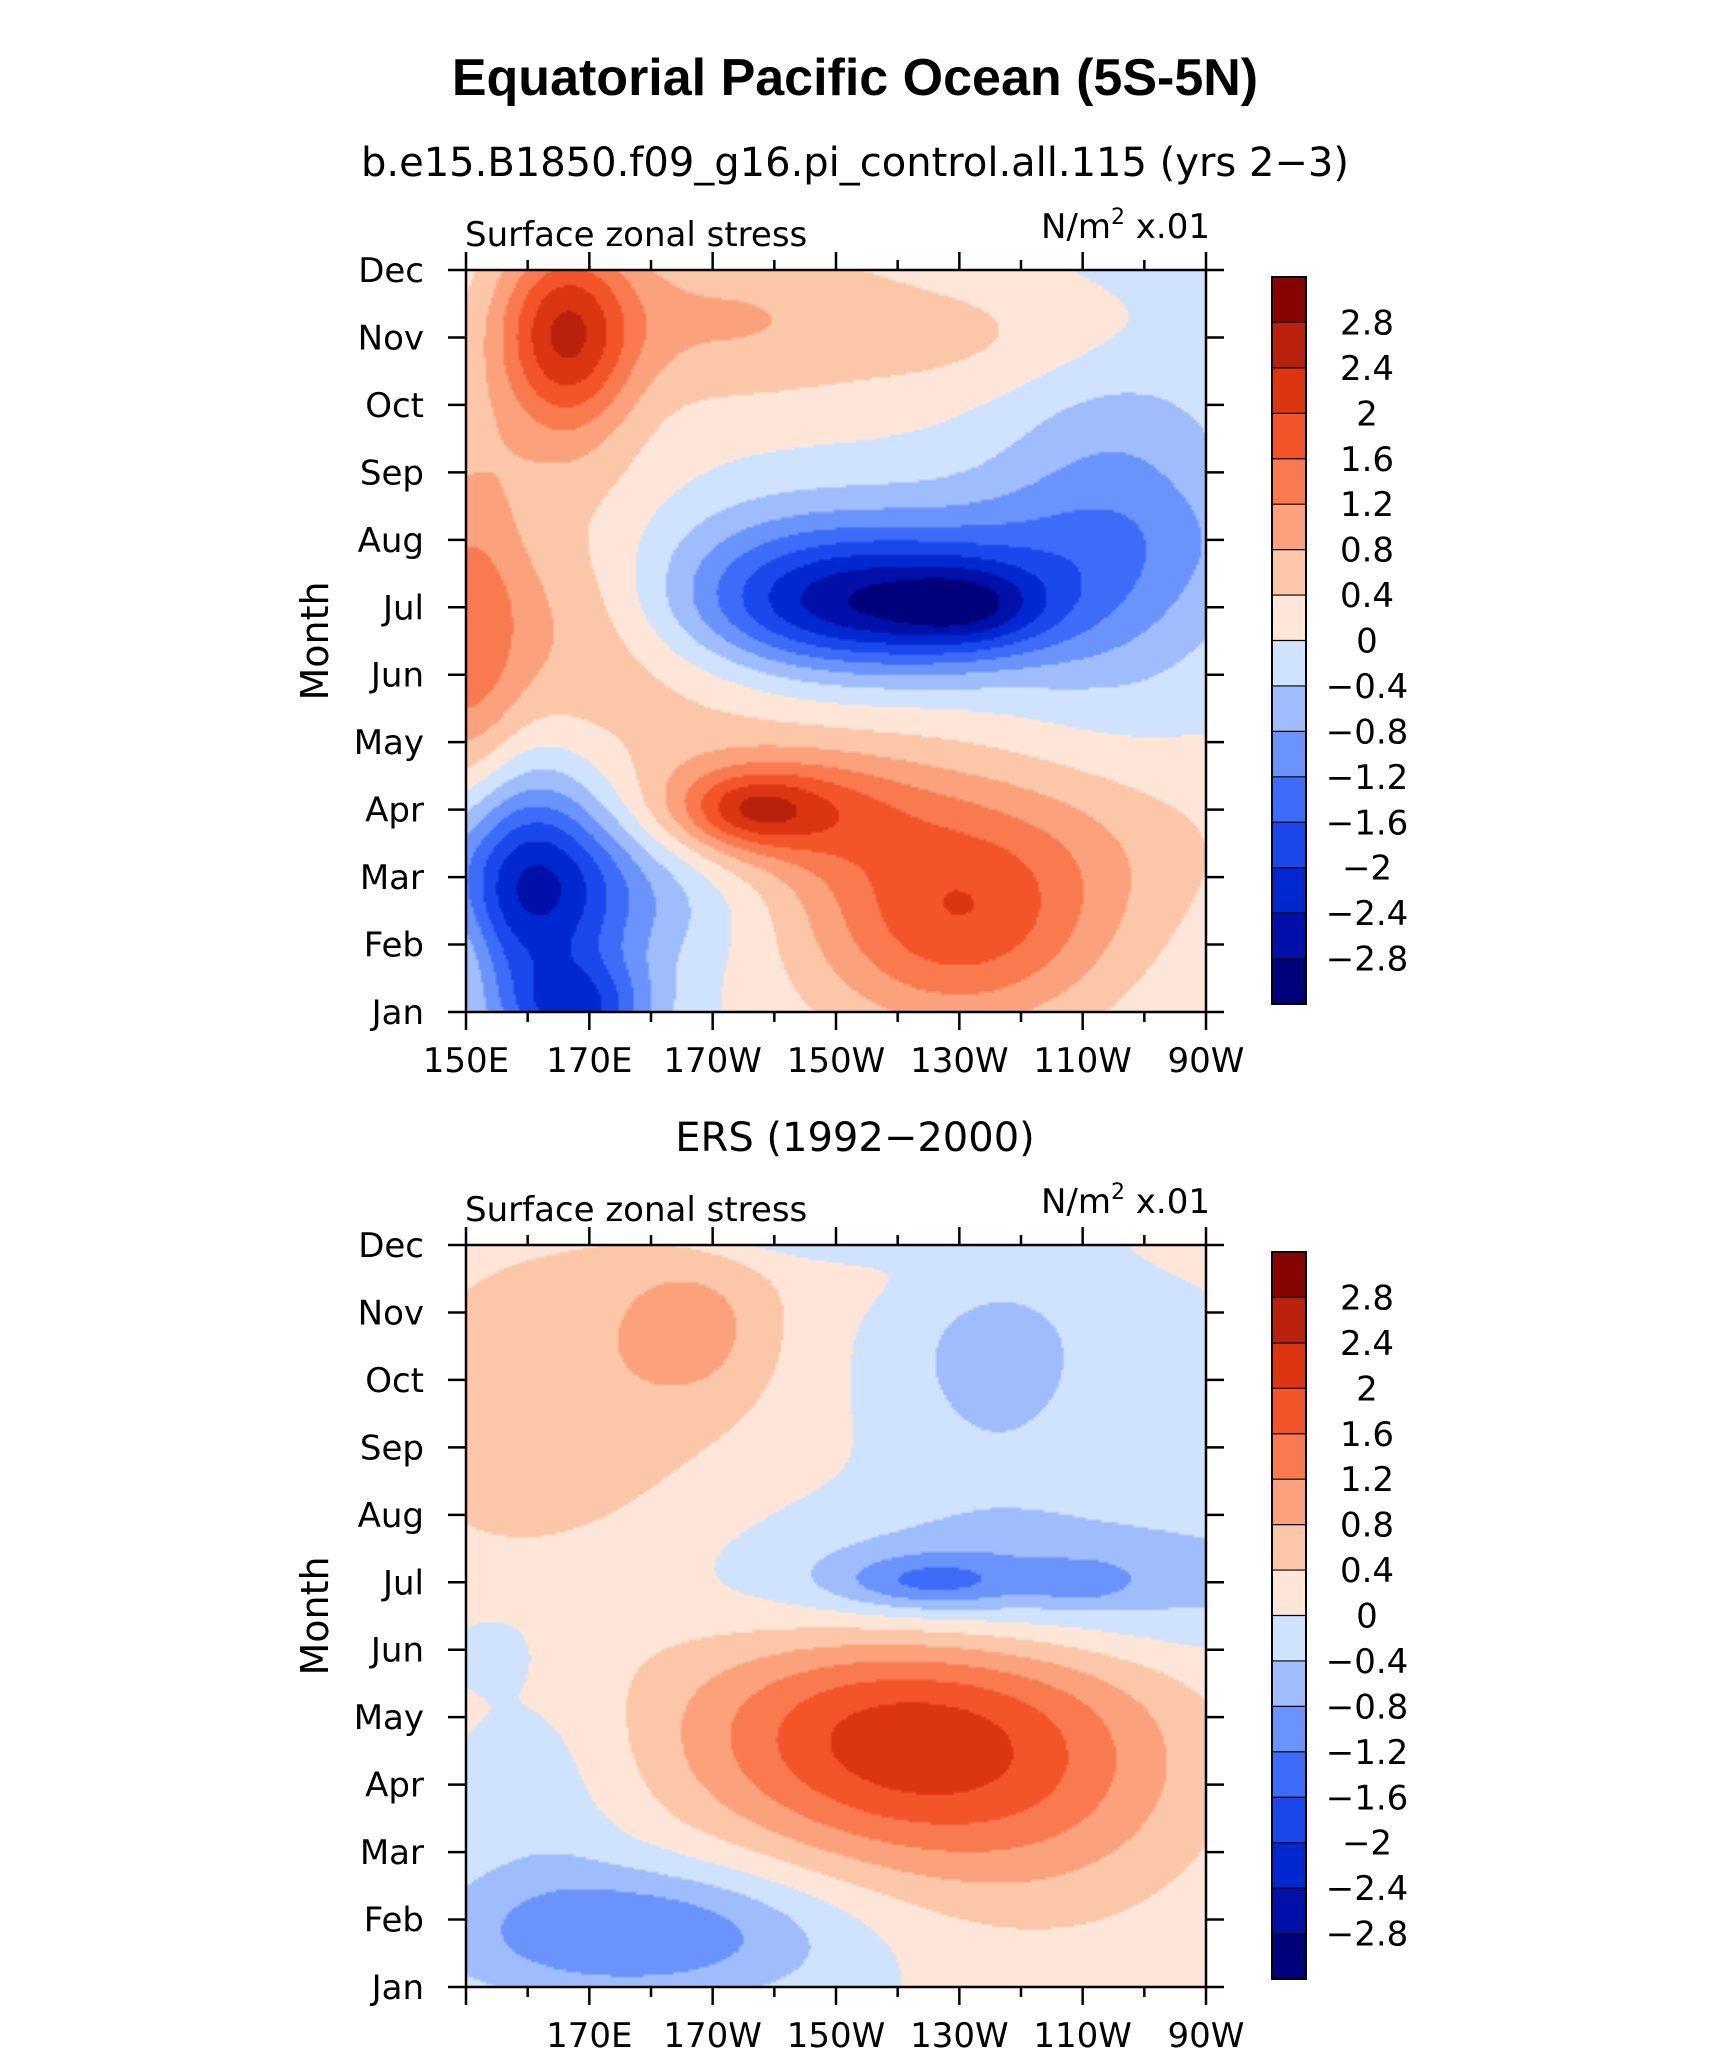 This screenshot has width=1710, height=2062. Describe the element at coordinates (855, 1138) in the screenshot. I see `panel-subtitle: ERS (1992−2000)` at that location.